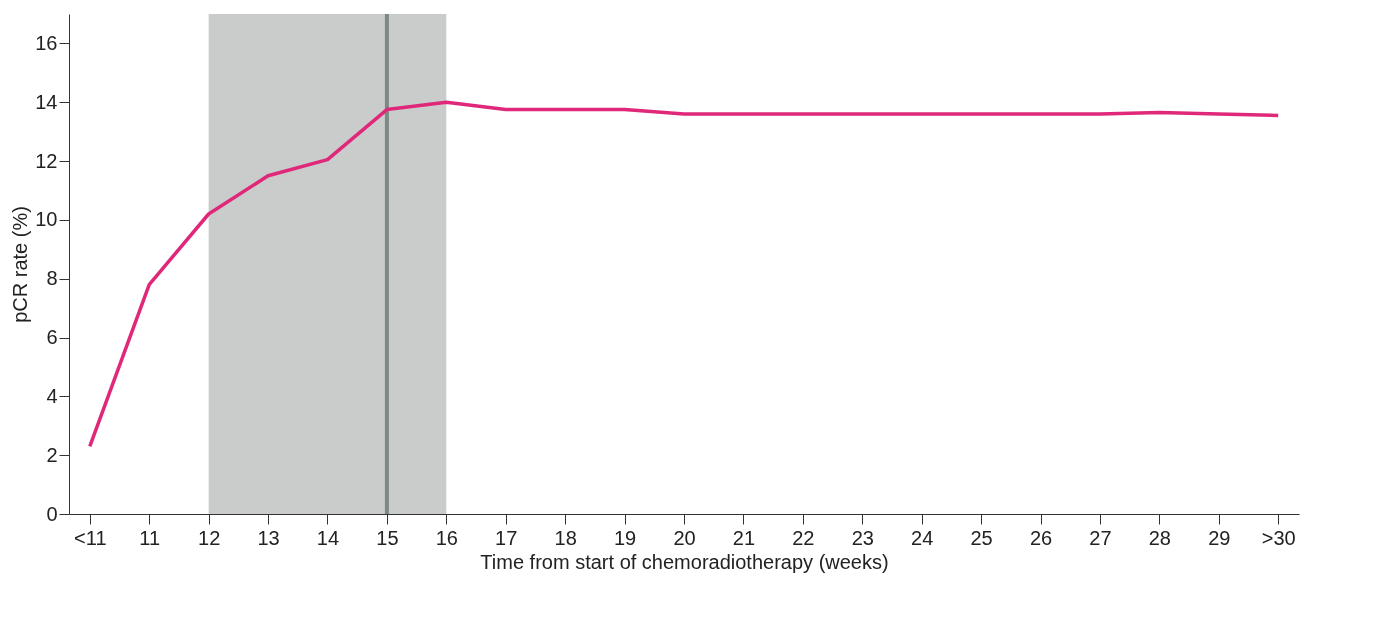  What do you see at coordinates (46, 101) in the screenshot?
I see `y-tick-label: 14` at bounding box center [46, 101].